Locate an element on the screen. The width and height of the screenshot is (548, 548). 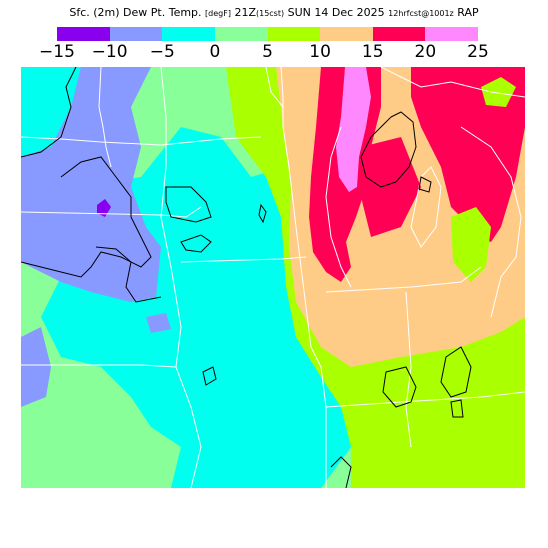
title-main: Sfc. (2m) Dew Pt. Temp. is located at coordinates (137, 12).